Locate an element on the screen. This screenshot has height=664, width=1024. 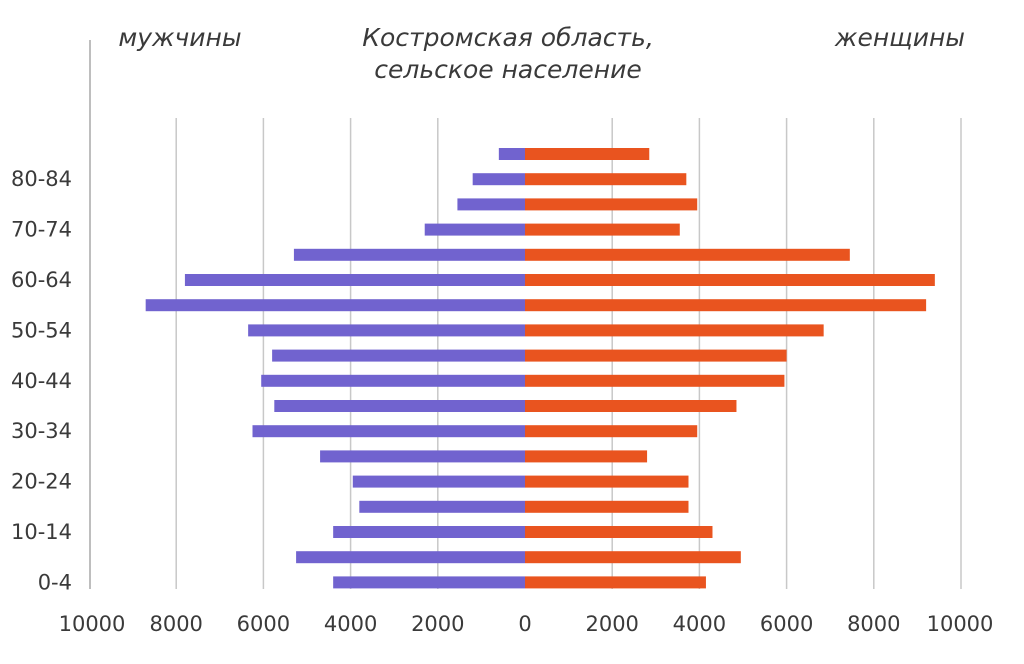
chart-title-line-1: Костромская область, is located at coordinates (508, 37).